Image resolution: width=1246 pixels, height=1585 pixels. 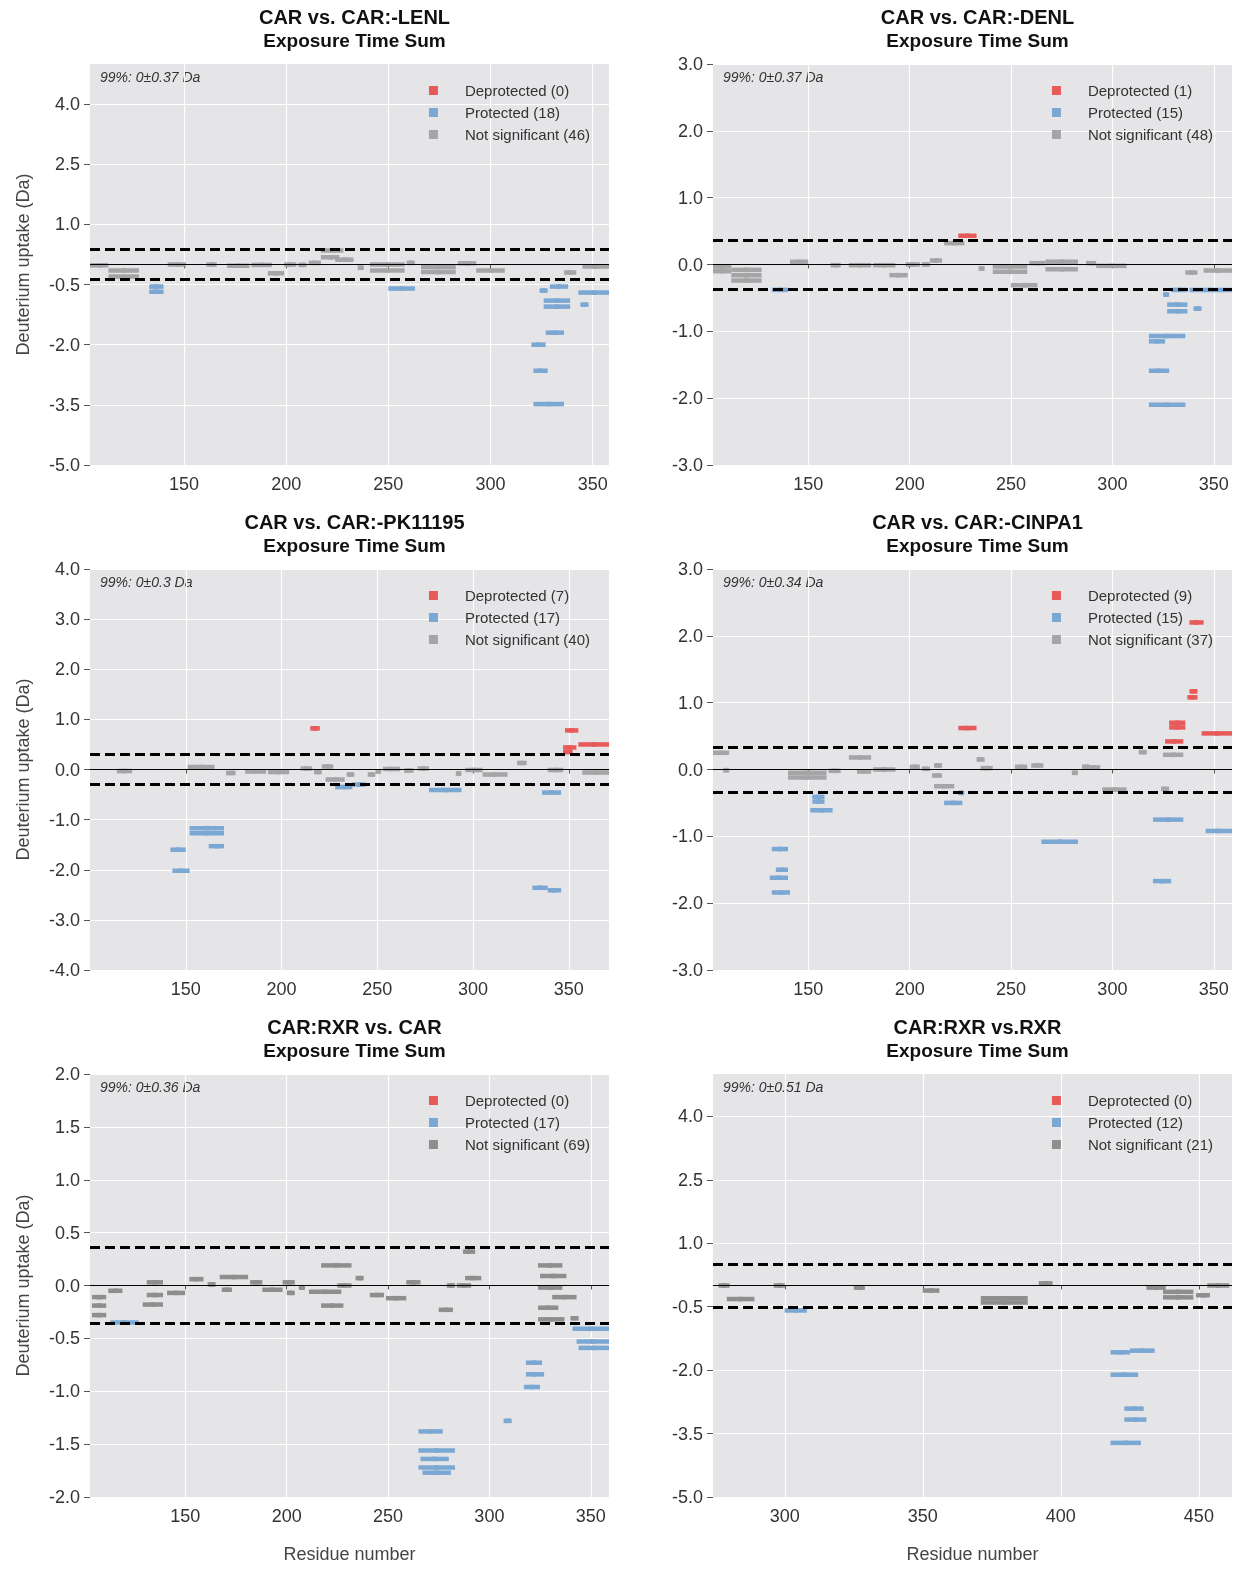 What do you see at coordinates (527, 1144) in the screenshot?
I see `legend-label: Not significant (69)` at bounding box center [527, 1144].